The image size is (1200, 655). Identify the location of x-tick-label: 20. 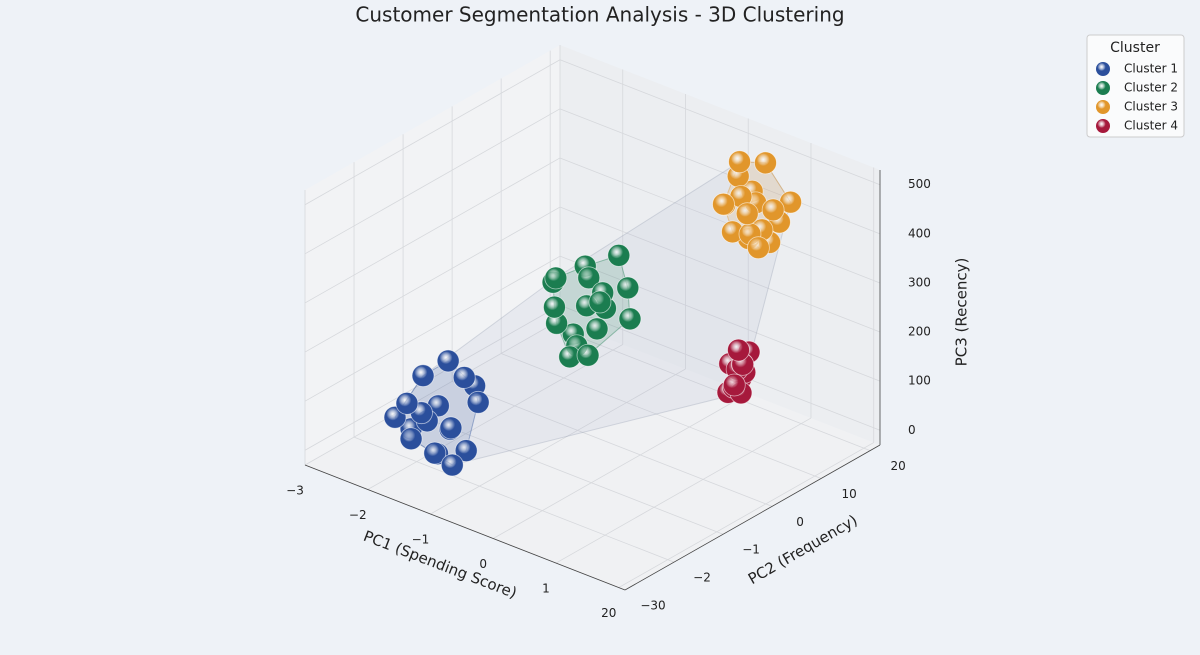
(608, 613).